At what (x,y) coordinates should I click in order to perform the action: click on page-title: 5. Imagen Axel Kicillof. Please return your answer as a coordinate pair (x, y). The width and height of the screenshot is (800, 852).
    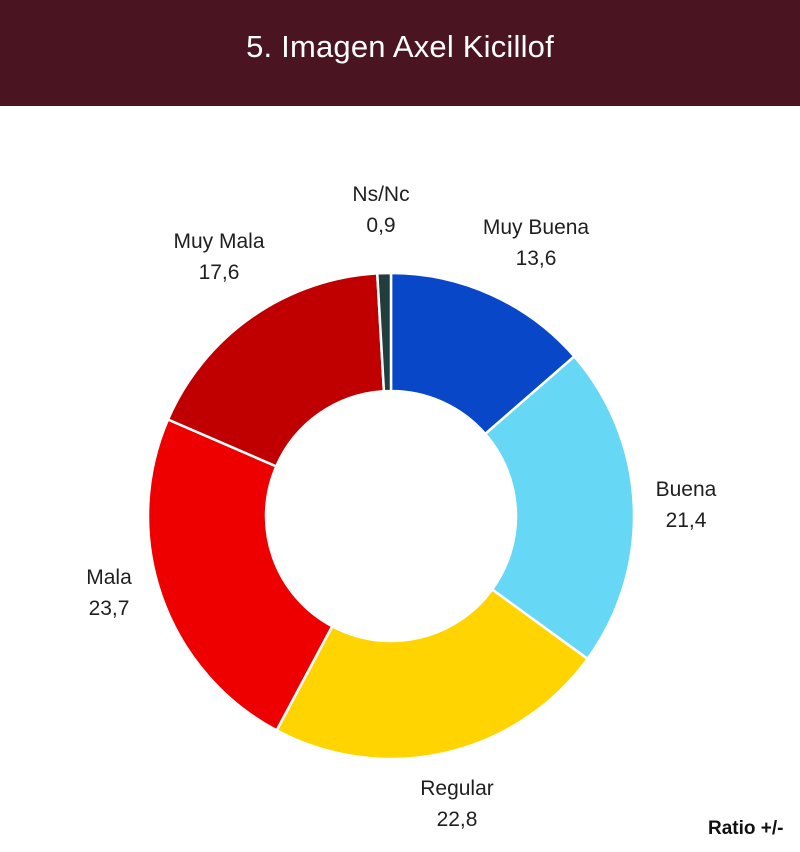
    Looking at the image, I should click on (400, 46).